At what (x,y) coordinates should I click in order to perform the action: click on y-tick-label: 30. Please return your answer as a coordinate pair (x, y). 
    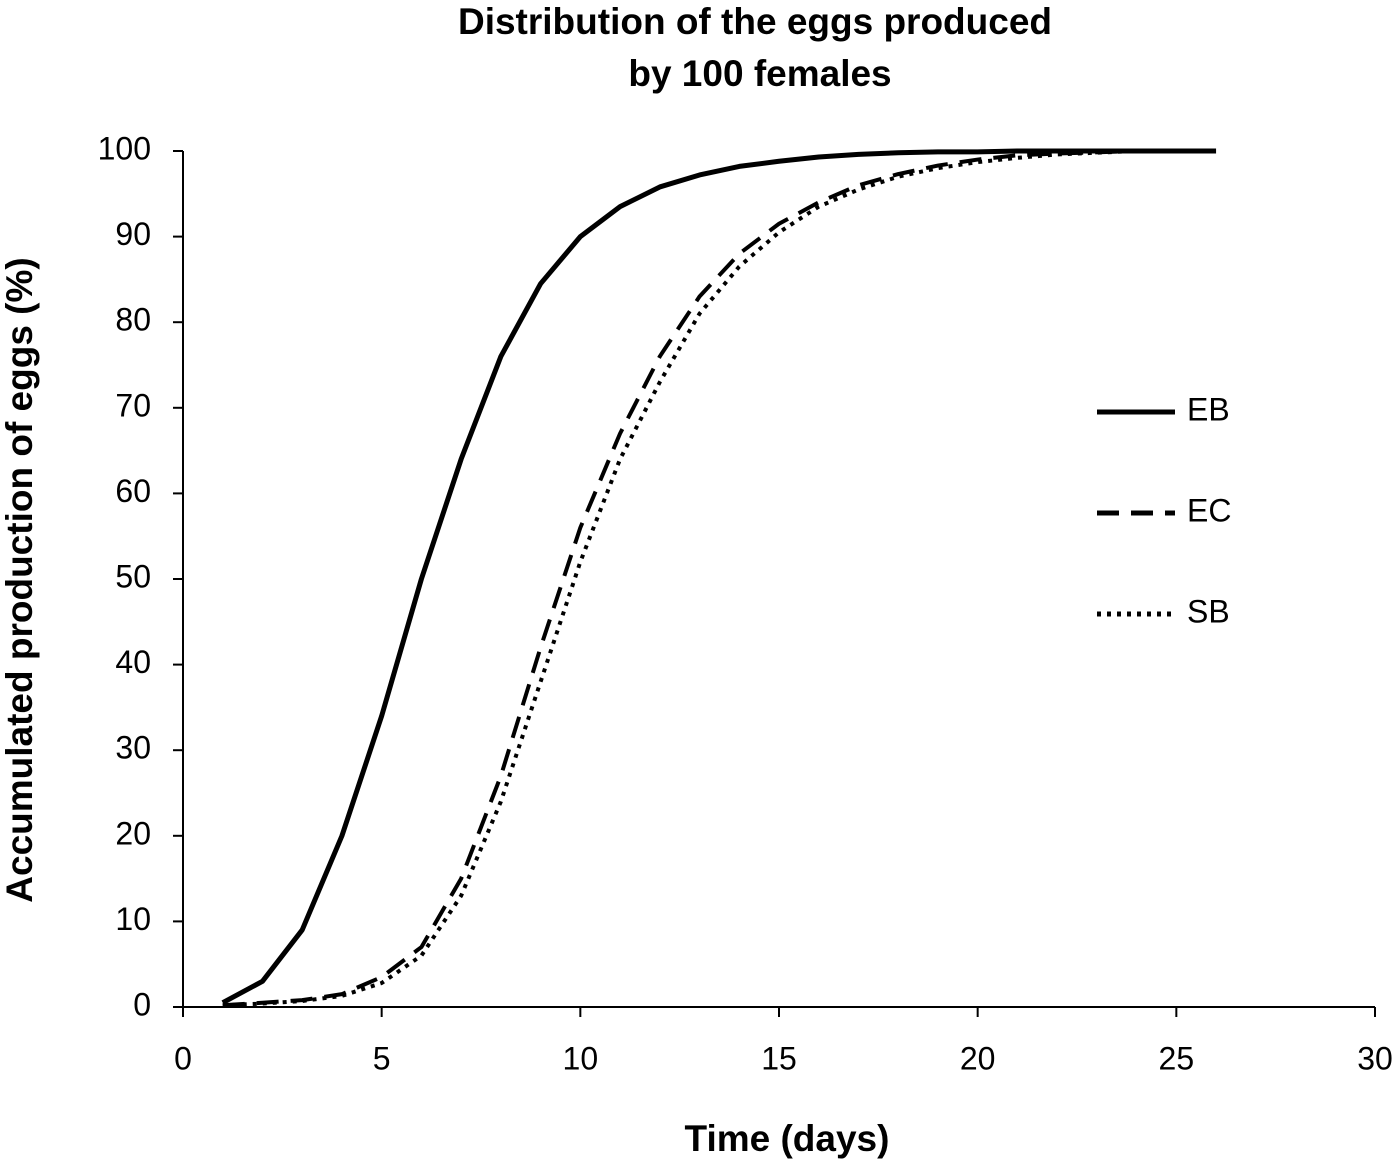
    Looking at the image, I should click on (133, 748).